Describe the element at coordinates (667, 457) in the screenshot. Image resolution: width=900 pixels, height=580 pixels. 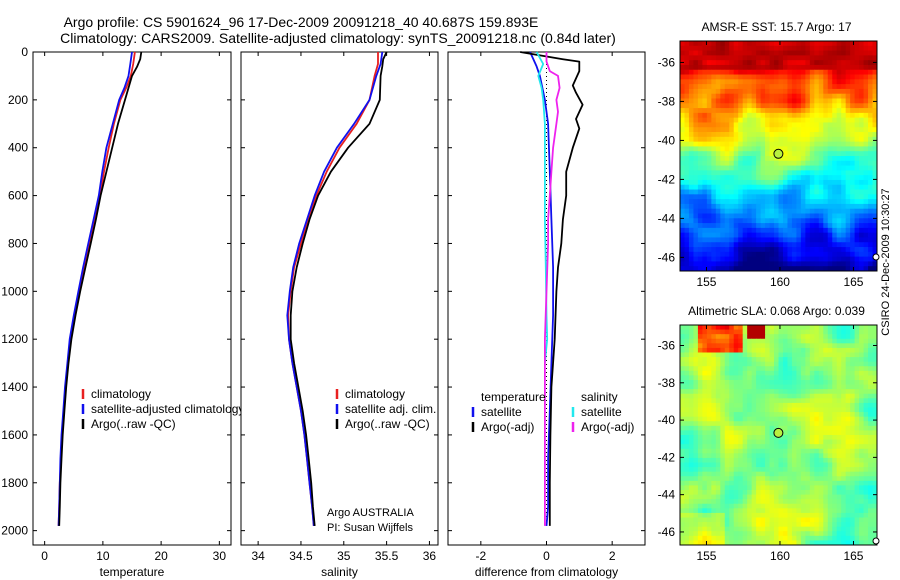
I see `y-tick-label: -42` at that location.